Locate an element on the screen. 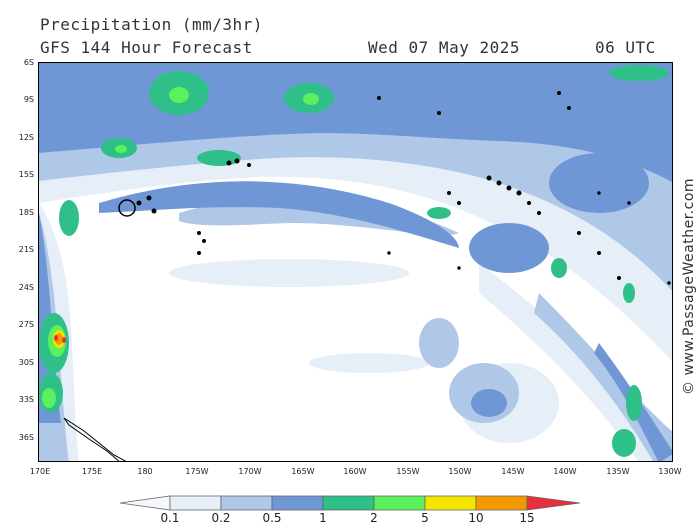  legend-label: 0.2 is located at coordinates (221, 518).